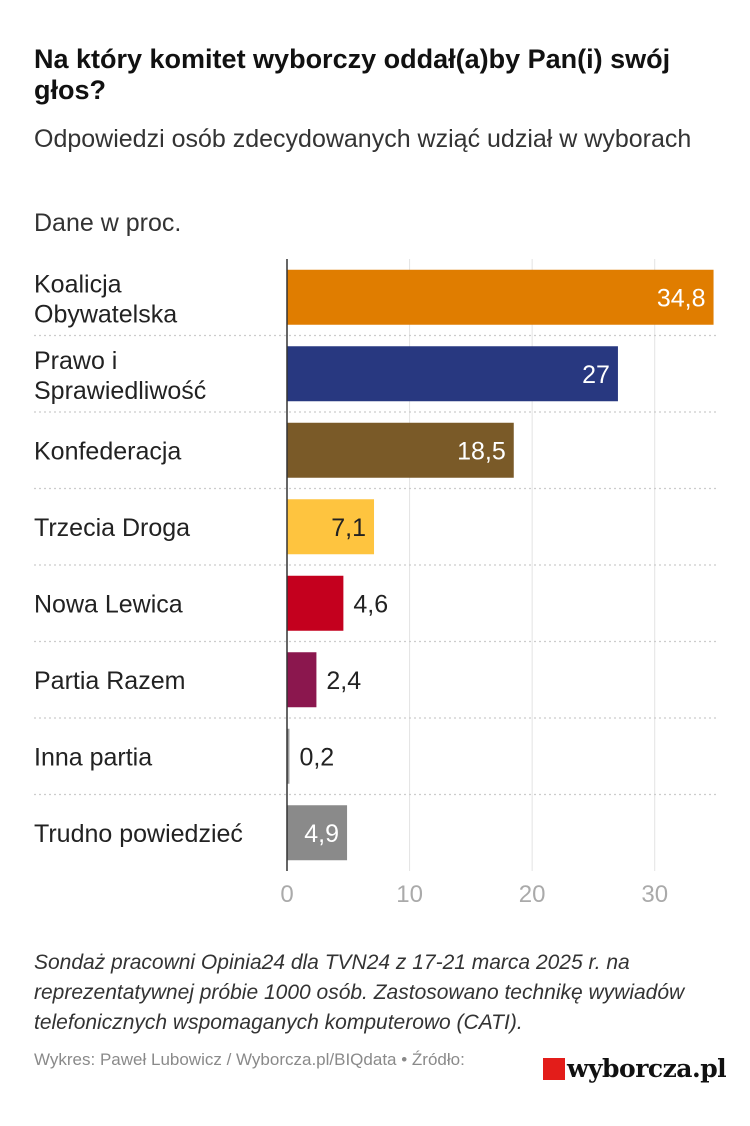 This screenshot has width=750, height=1126. What do you see at coordinates (343, 681) in the screenshot?
I see `value-label: 2,4` at bounding box center [343, 681].